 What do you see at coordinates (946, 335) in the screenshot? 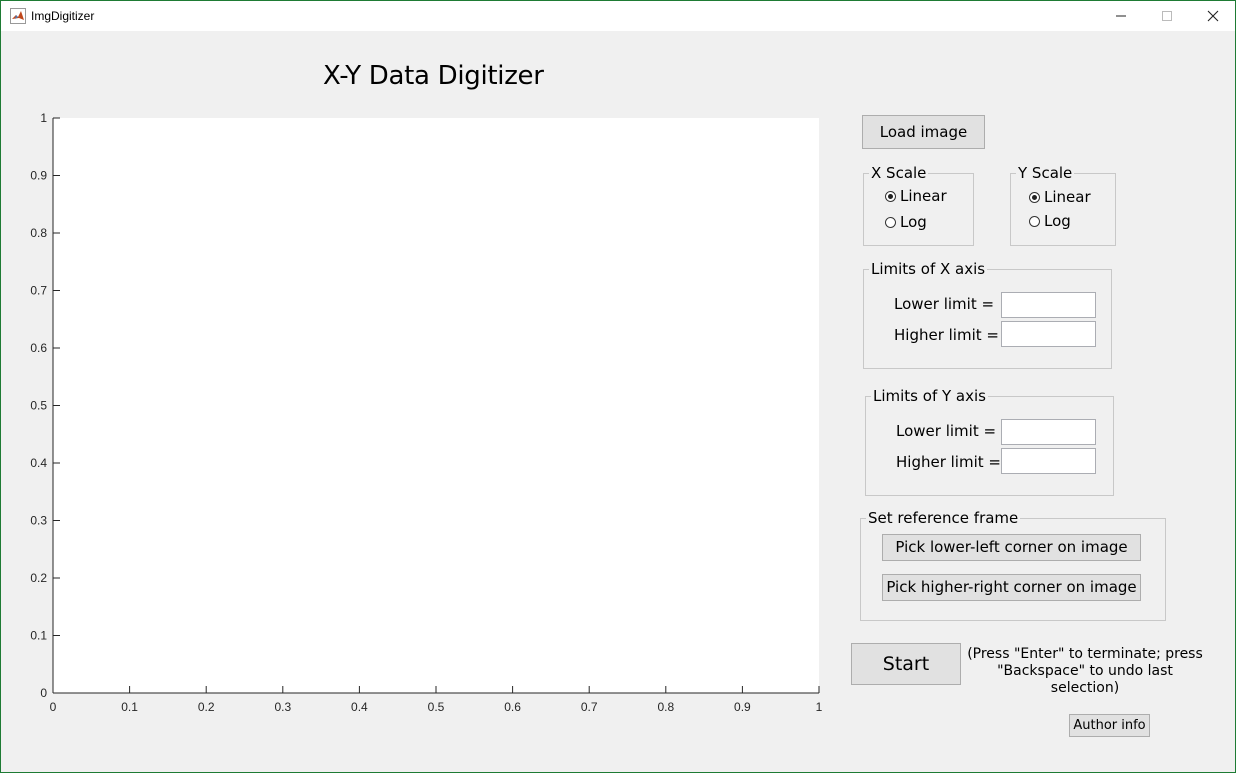
I see `x-higher-limit-label: Higher limit =` at bounding box center [946, 335].